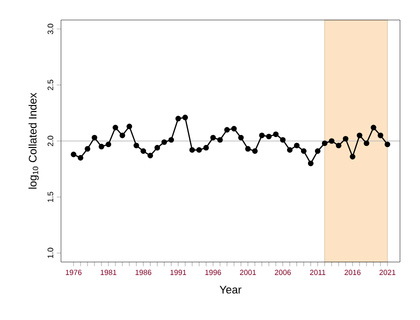 The height and width of the screenshot is (320, 420). Describe the element at coordinates (33, 140) in the screenshot. I see `y-axis-title: log$_{10}$ Collated Index` at that location.